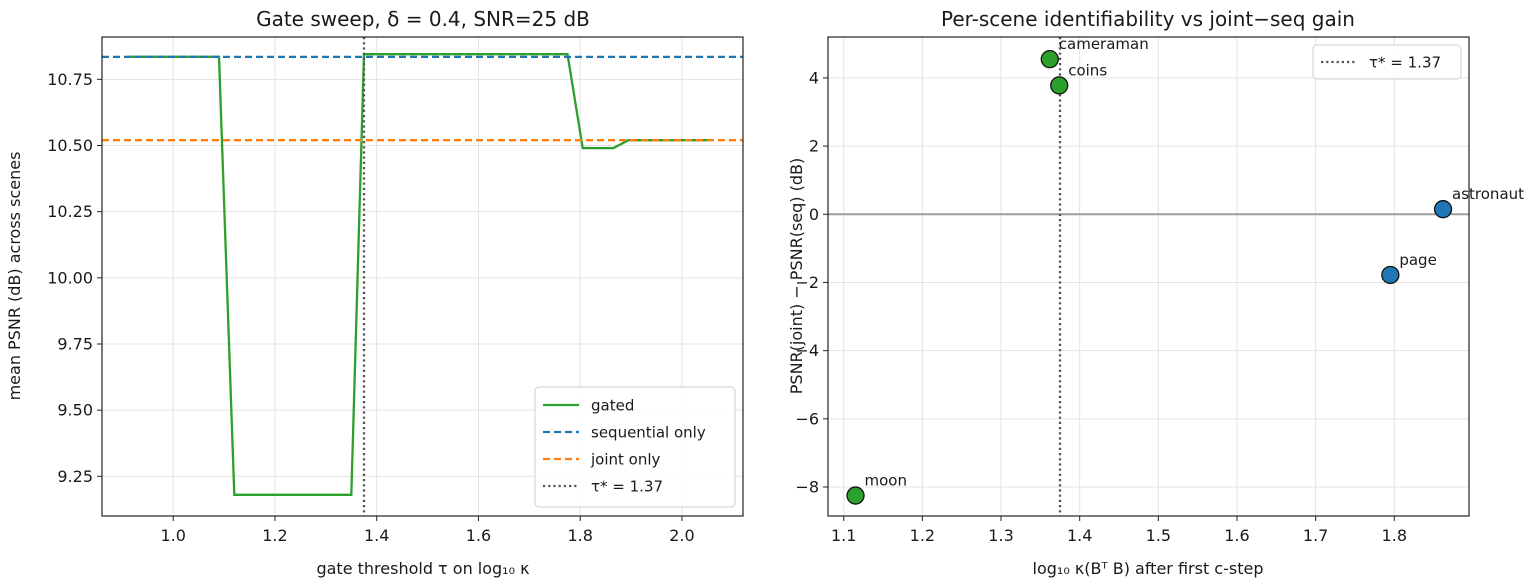 This screenshot has height=588, width=1540. I want to click on scatter-point-astronaut, so click(1443, 209).